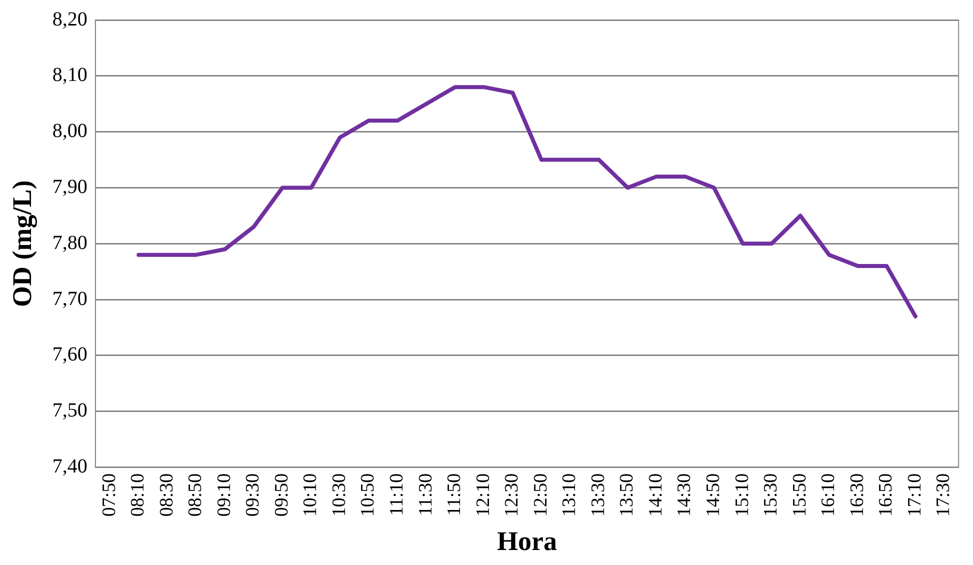 The image size is (973, 565). Describe the element at coordinates (70, 75) in the screenshot. I see `y-tick-label: 8,10` at that location.